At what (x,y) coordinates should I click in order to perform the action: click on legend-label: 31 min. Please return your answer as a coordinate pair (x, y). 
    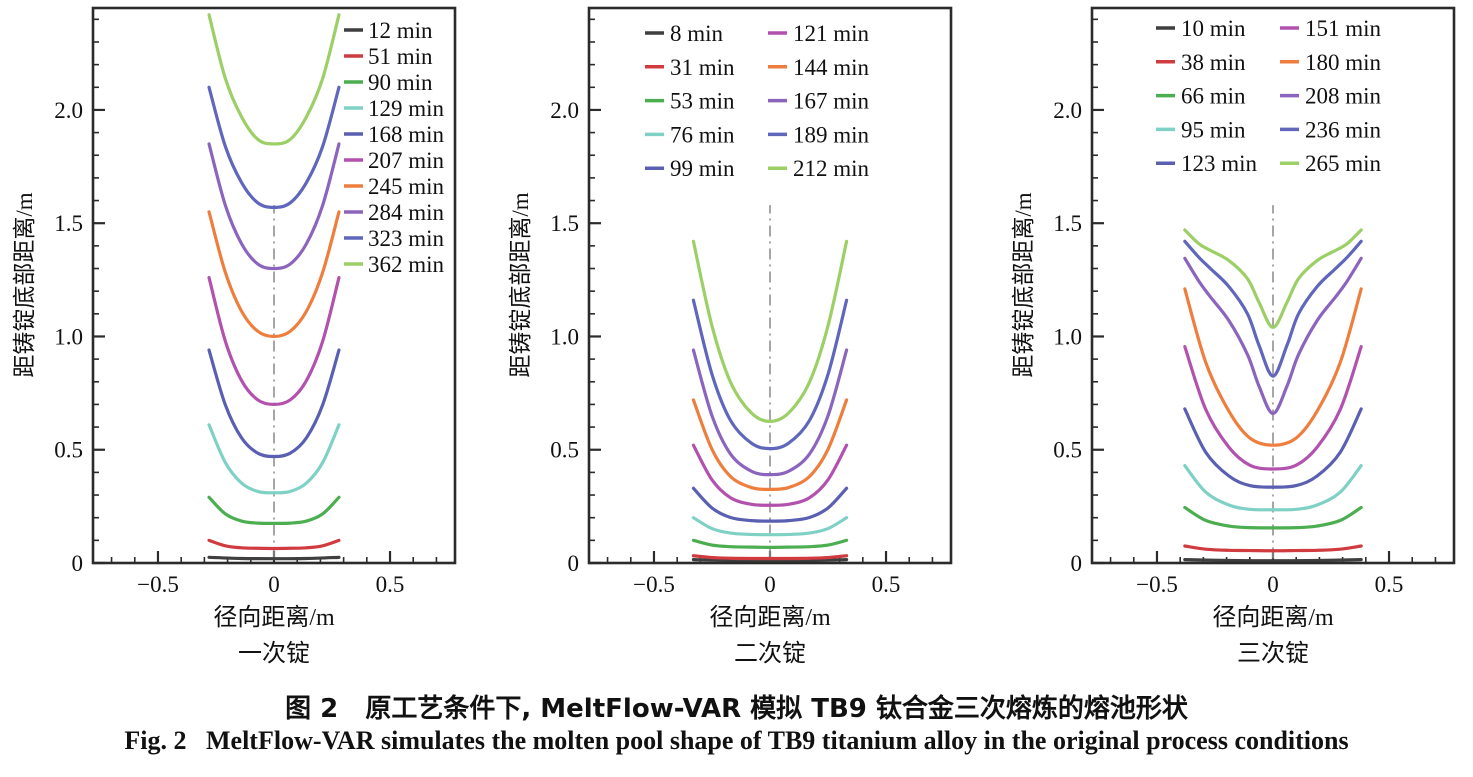
    Looking at the image, I should click on (702, 67).